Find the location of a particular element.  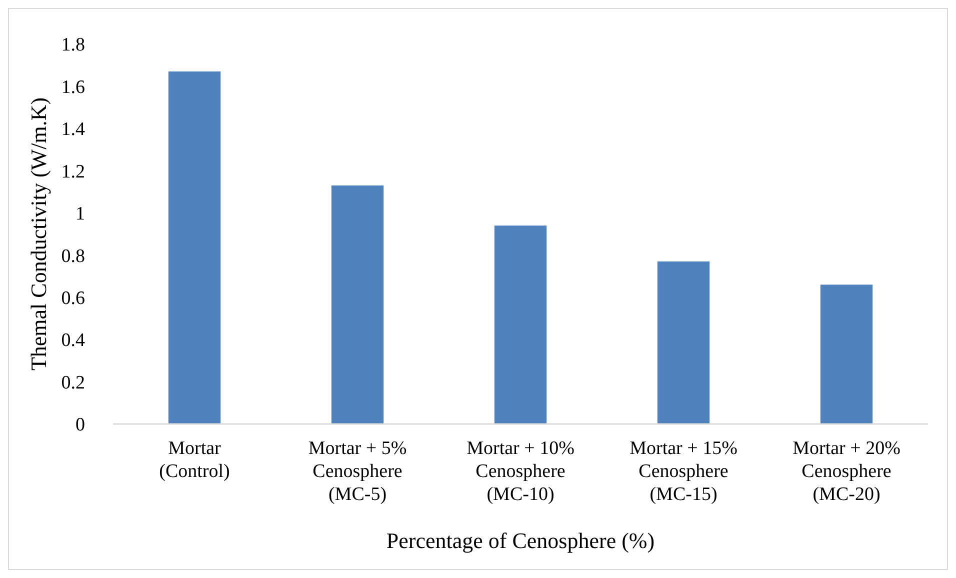

x-axis-title: Percentage of Cenosphere (%) is located at coordinates (520, 540).